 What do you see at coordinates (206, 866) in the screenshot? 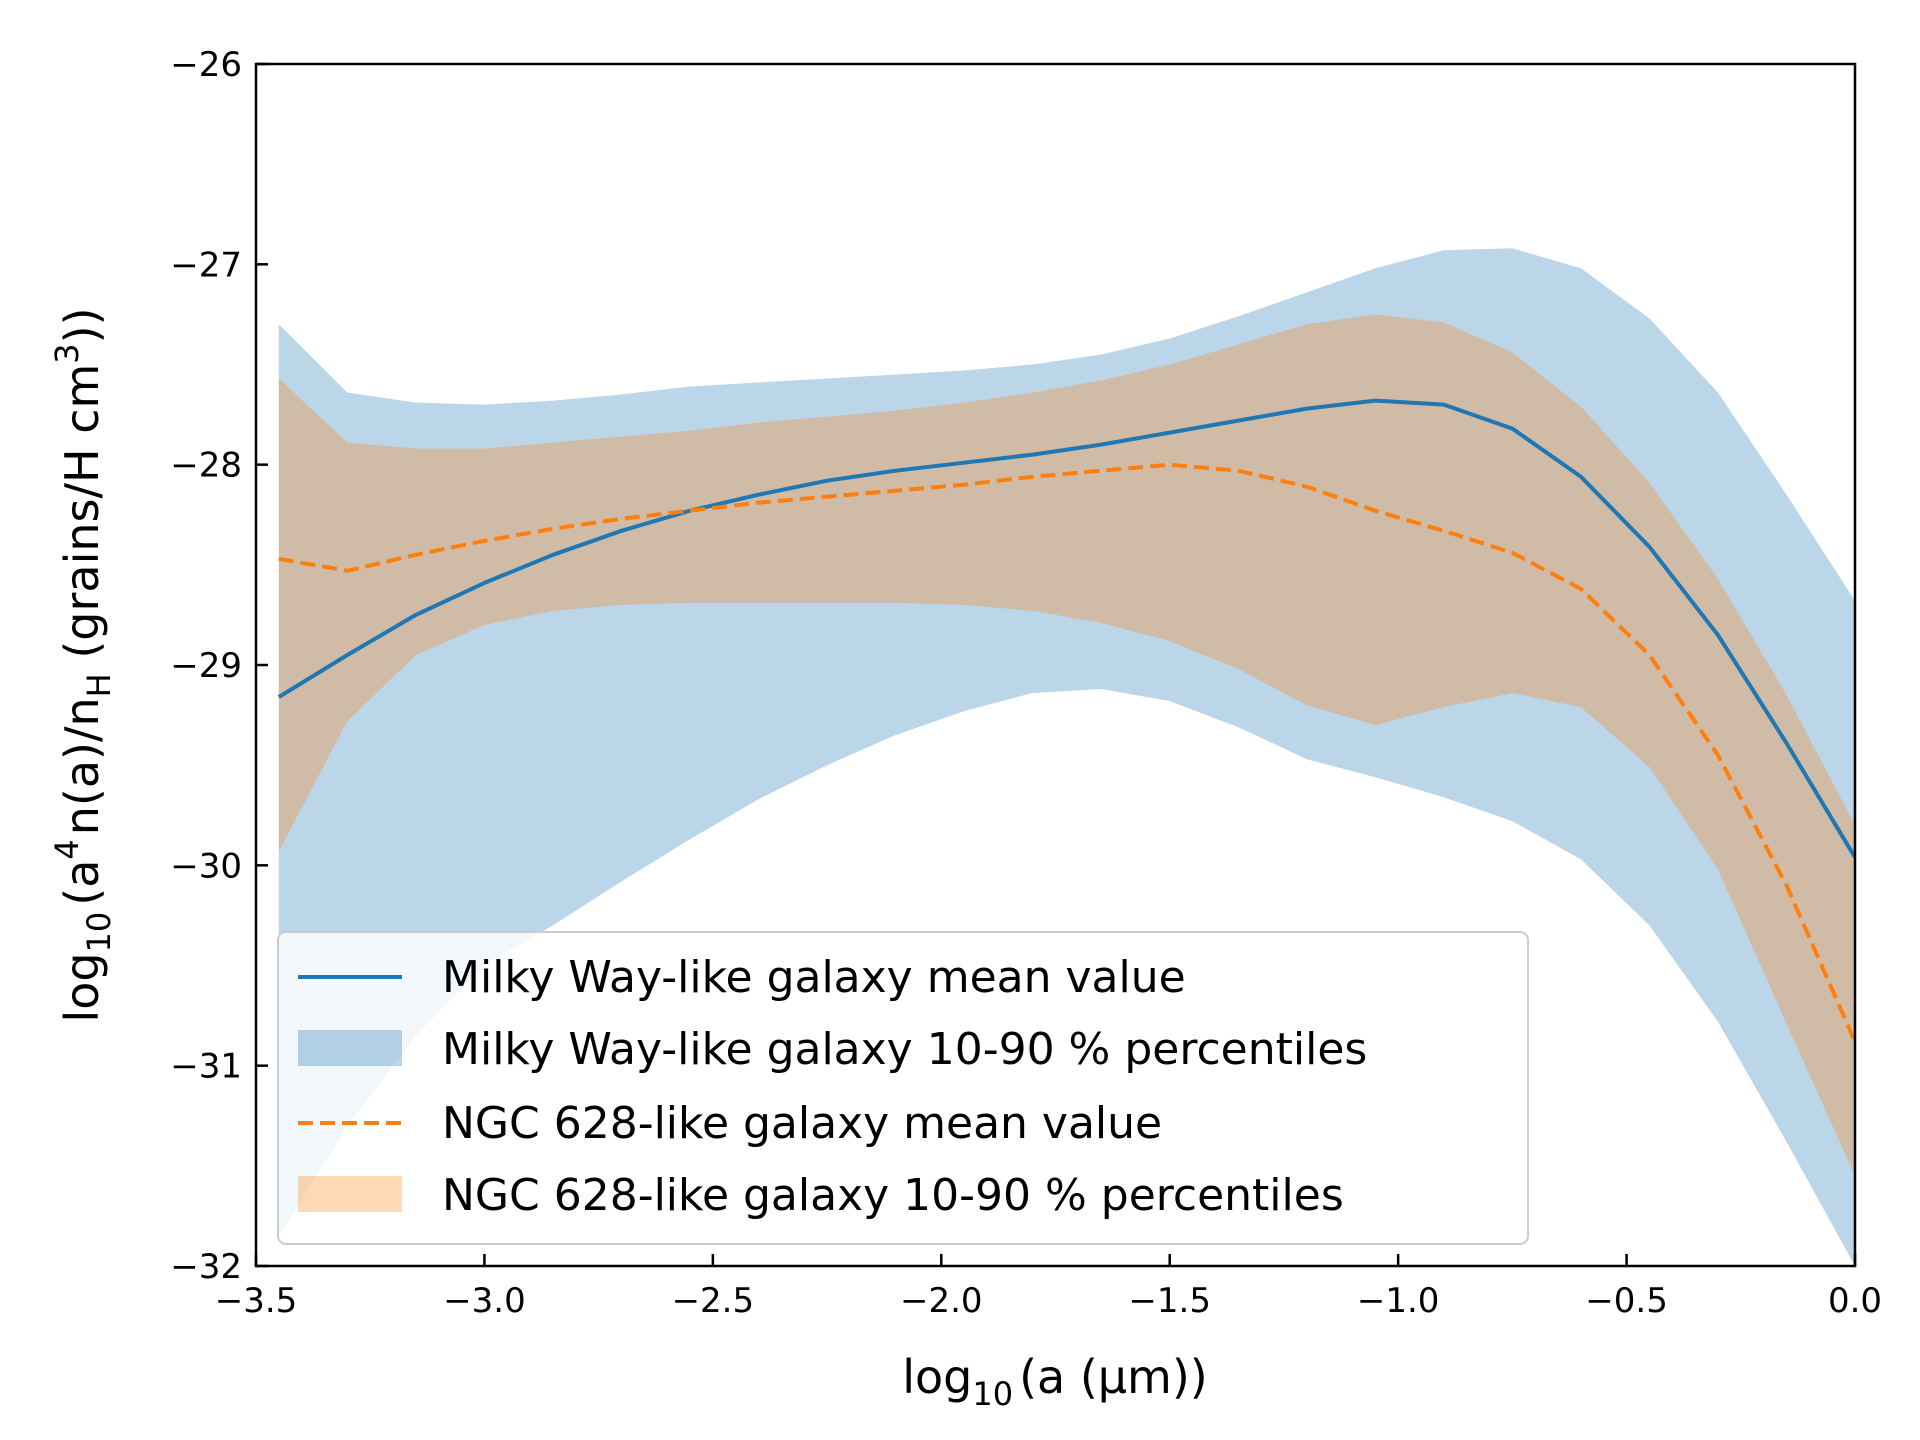
I see `y-tick-label: −30` at bounding box center [206, 866].